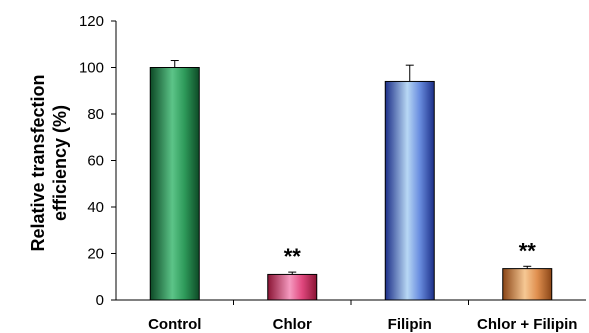 The width and height of the screenshot is (589, 333). I want to click on x-category-label: Chlor + Filipin, so click(527, 324).